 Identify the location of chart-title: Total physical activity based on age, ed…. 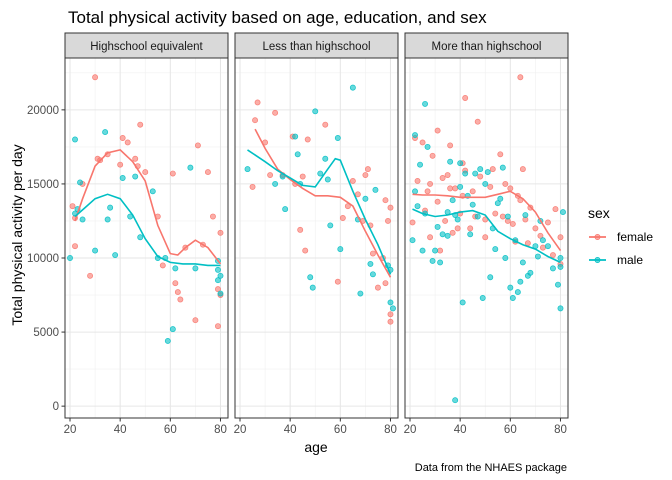
(277, 17).